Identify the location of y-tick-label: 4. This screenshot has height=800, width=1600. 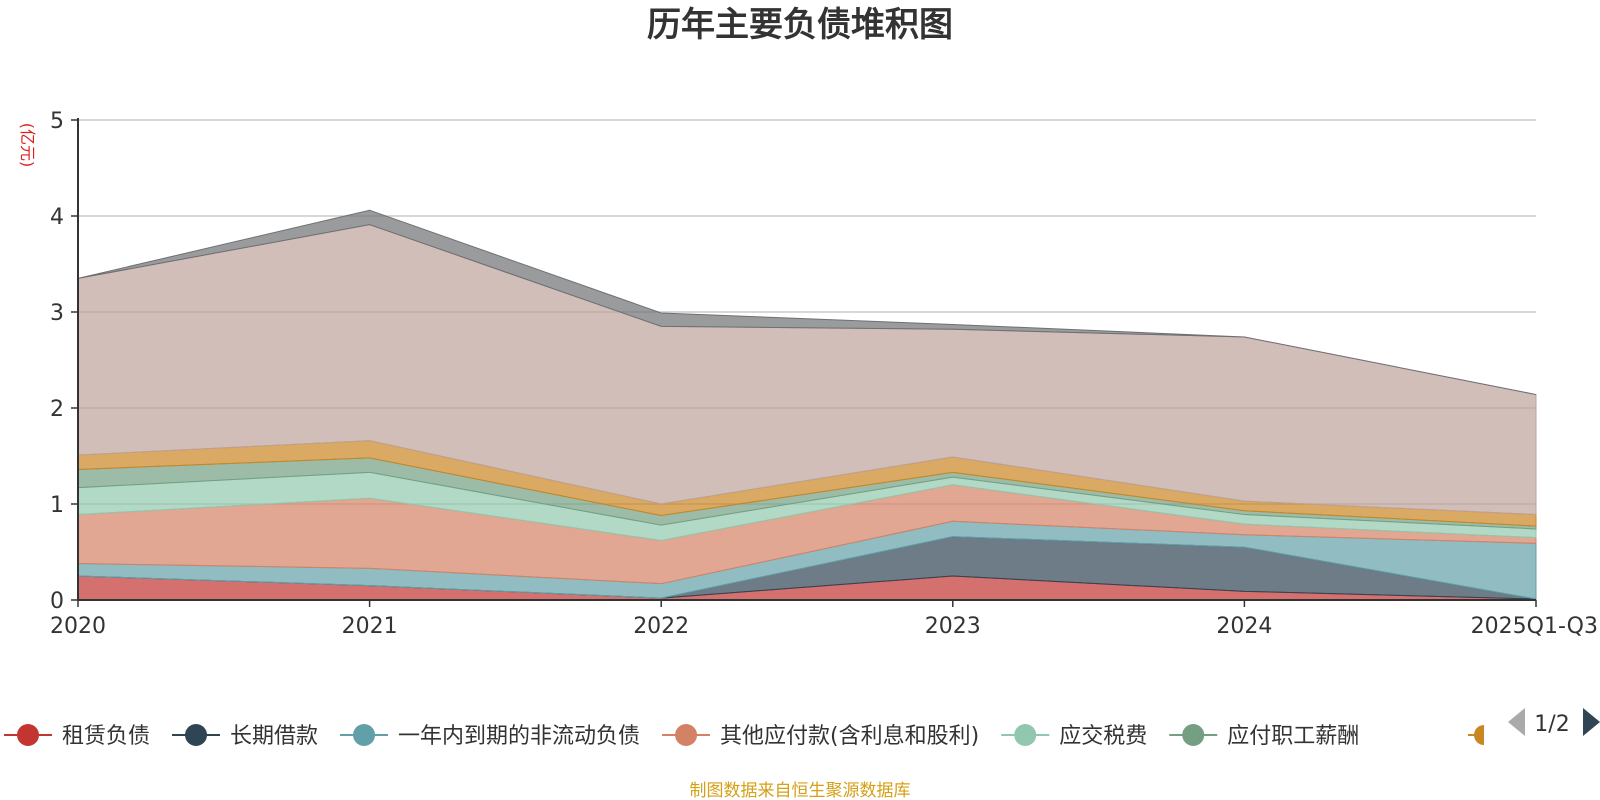
(57, 217).